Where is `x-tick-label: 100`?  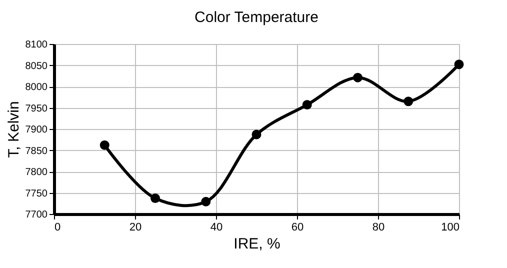
x-tick-label: 100 is located at coordinates (450, 228).